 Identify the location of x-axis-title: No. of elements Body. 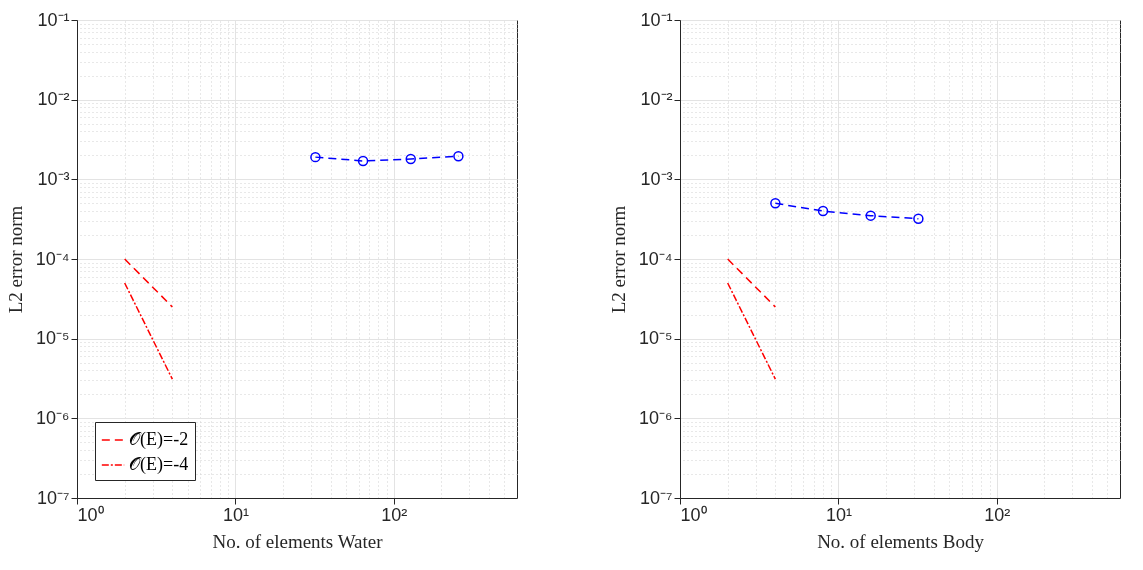
(901, 541).